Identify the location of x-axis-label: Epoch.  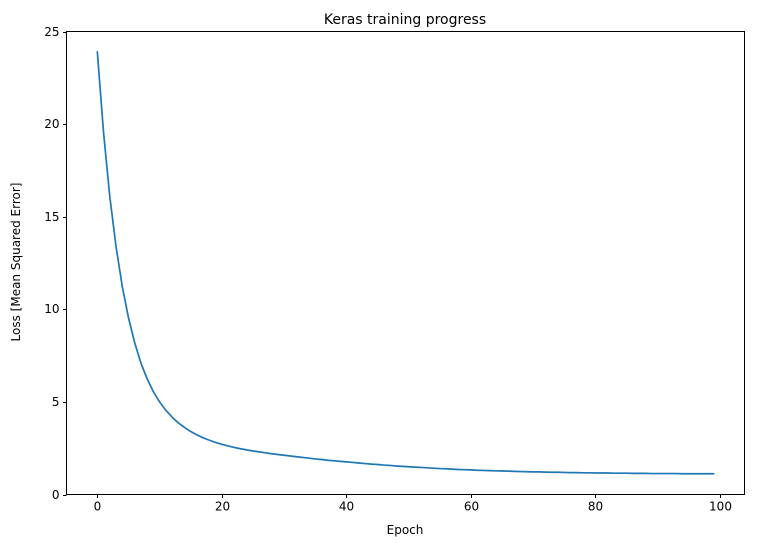
(405, 530).